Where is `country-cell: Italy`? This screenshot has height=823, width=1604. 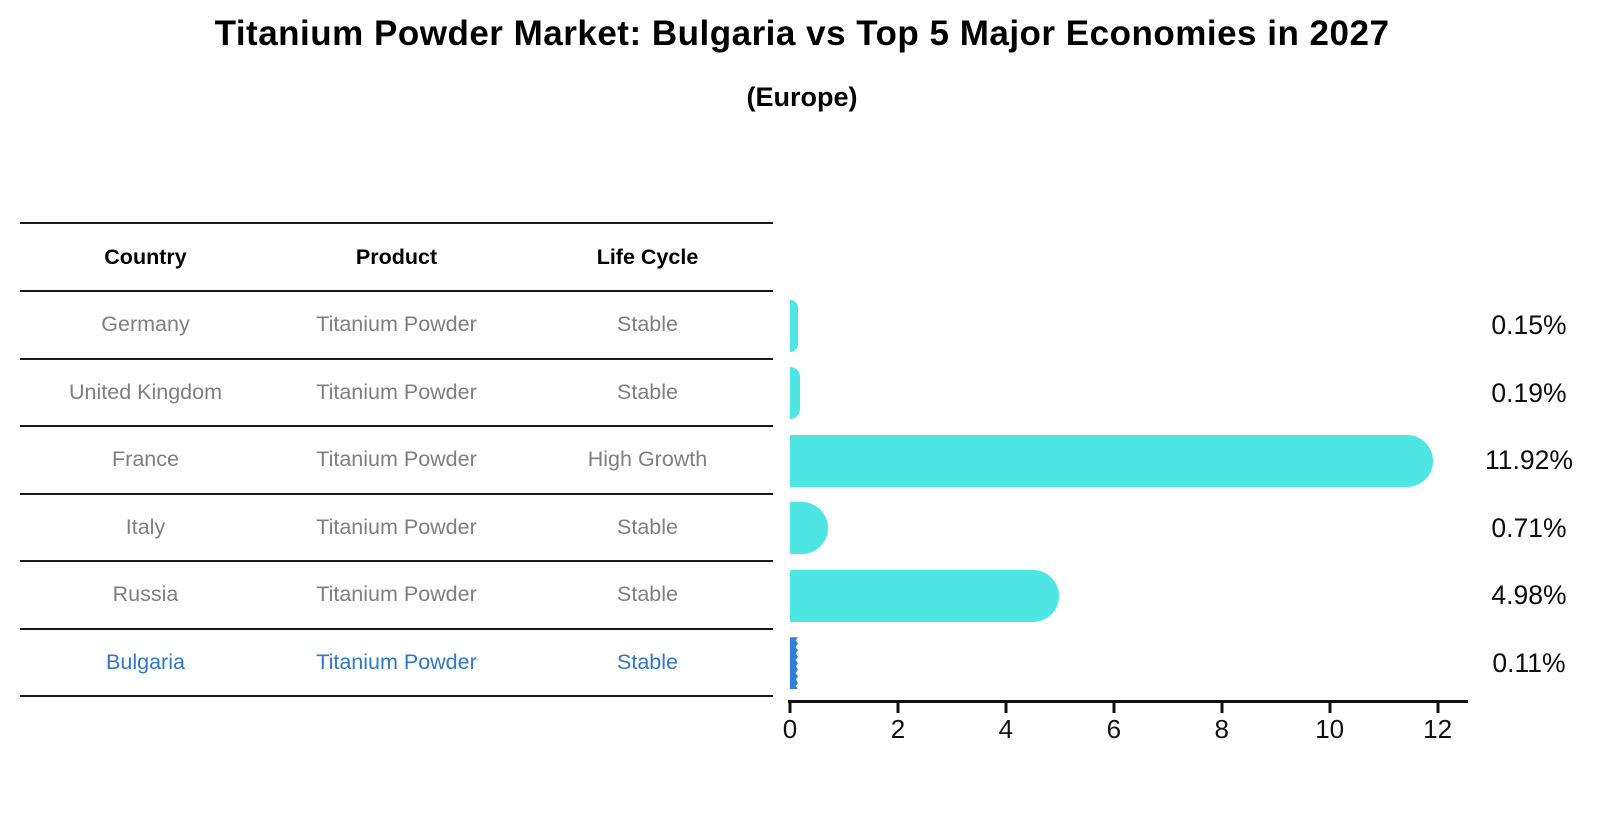 country-cell: Italy is located at coordinates (145, 526).